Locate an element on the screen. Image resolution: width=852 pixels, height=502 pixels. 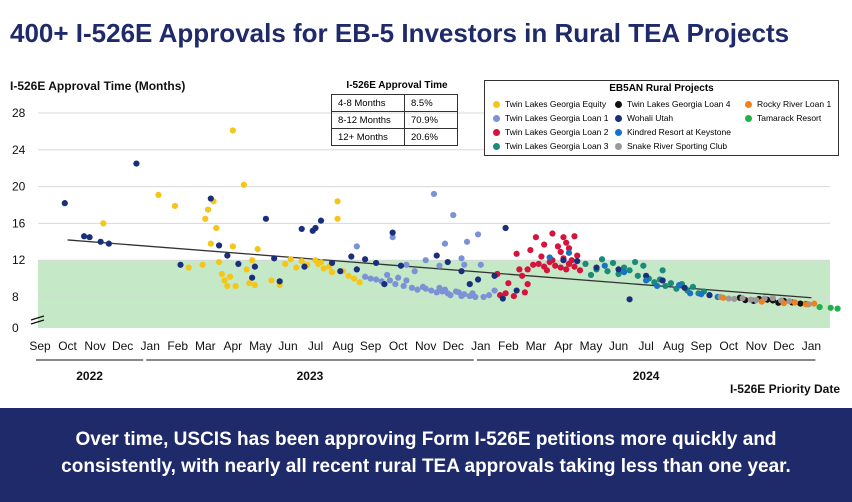
legend-label: Tamarack Resort is located at coordinates (789, 118).